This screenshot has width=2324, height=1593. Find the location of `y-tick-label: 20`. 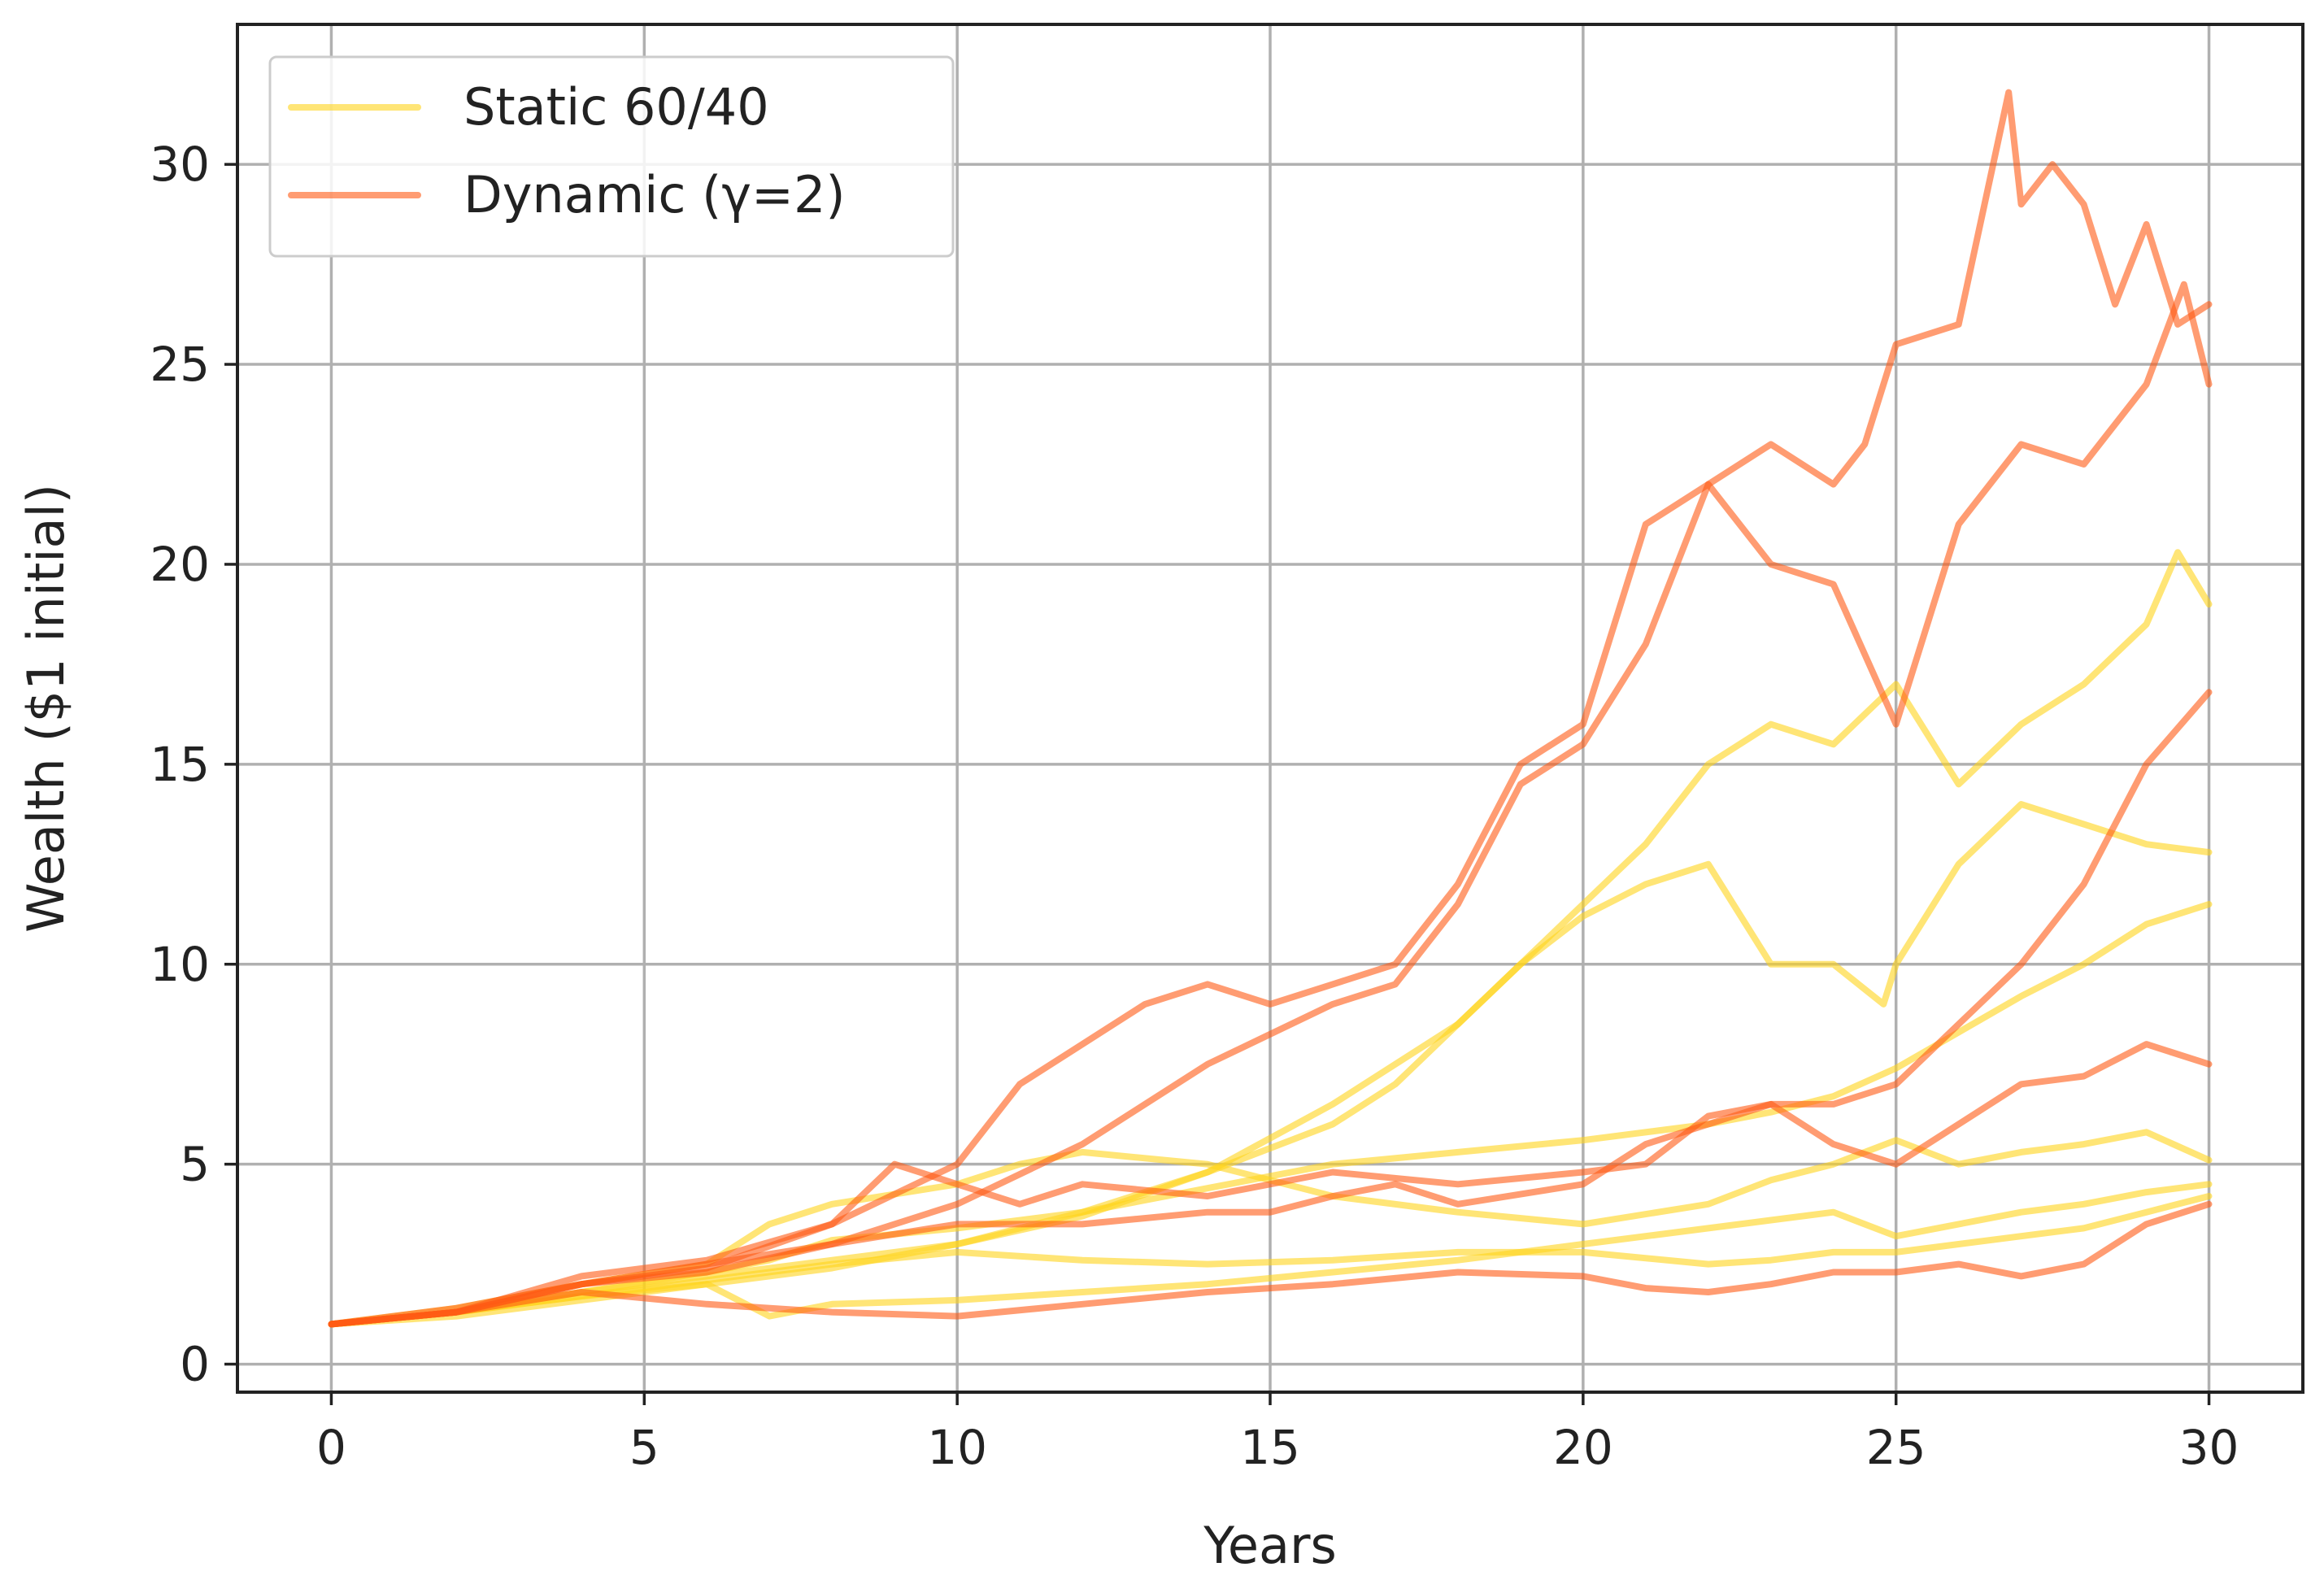

y-tick-label: 20 is located at coordinates (180, 564).